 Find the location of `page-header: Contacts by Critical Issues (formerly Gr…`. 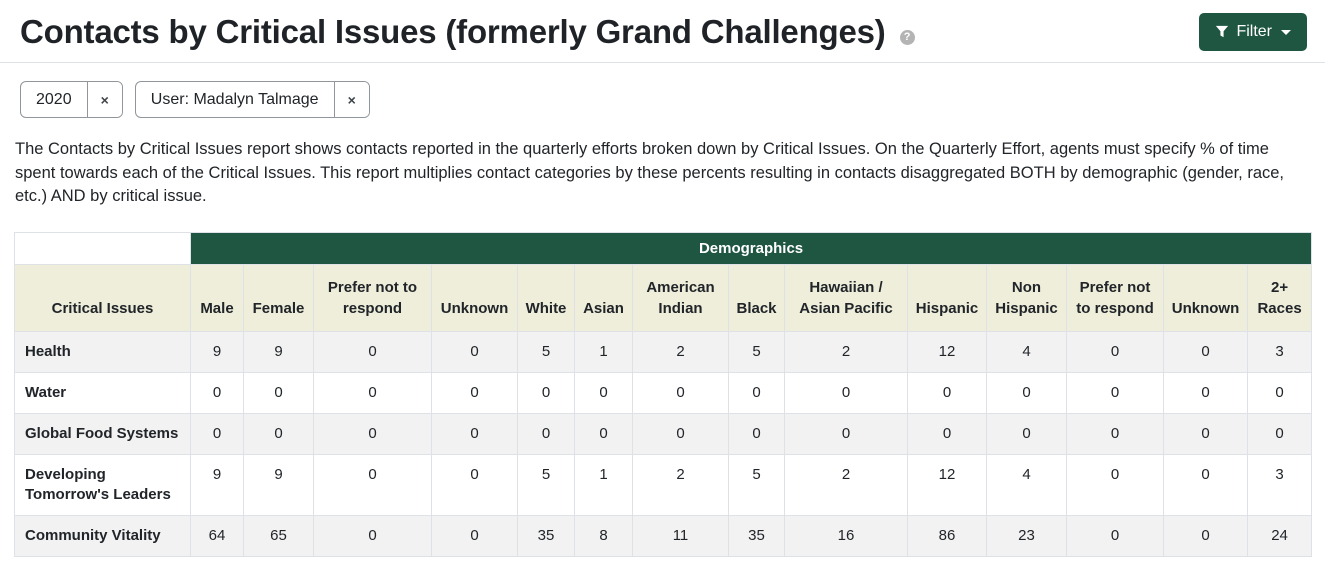

page-header: Contacts by Critical Issues (formerly Gr… is located at coordinates (662, 31).